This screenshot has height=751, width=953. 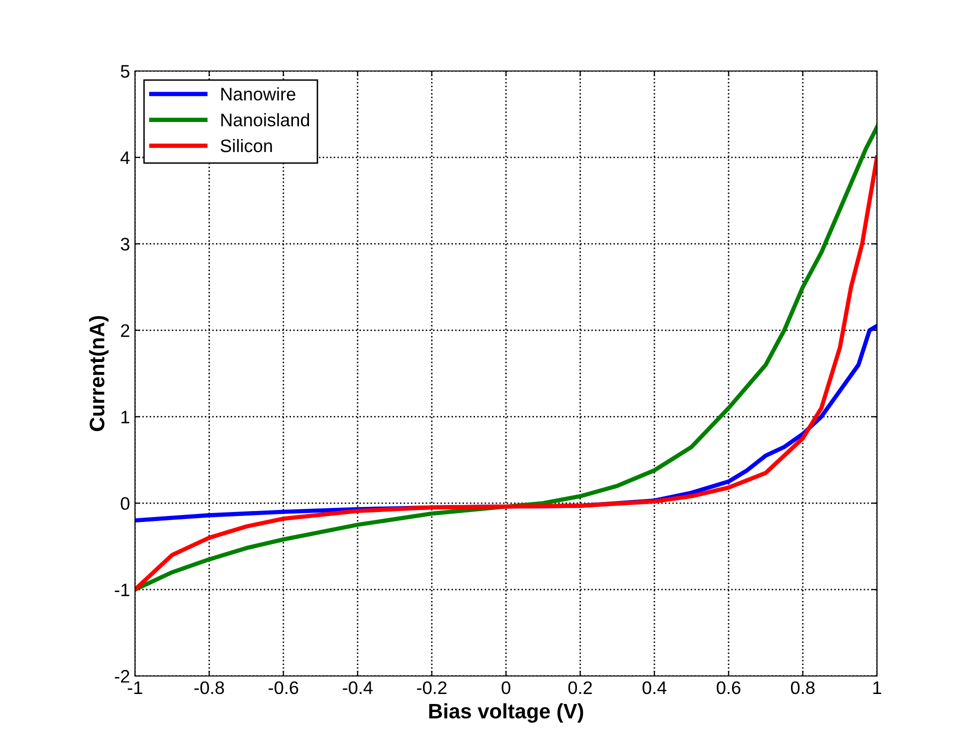 I want to click on x-tick-label: -0.2, so click(x=431, y=687).